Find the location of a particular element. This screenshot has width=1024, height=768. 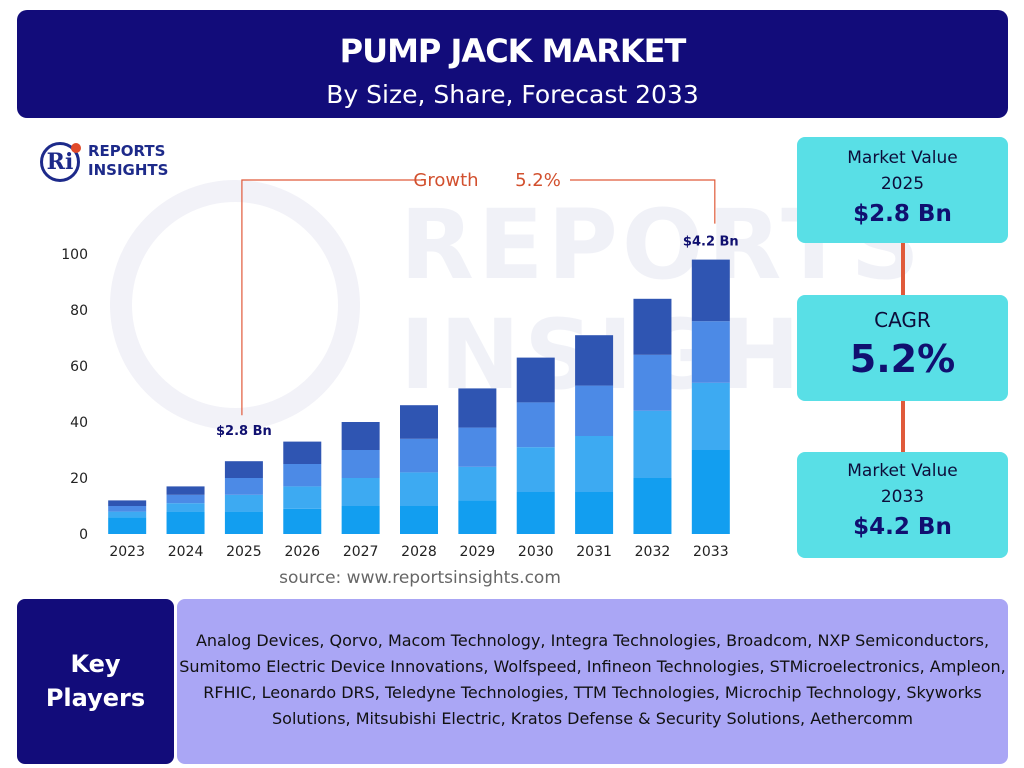

y-tick-label: 40 is located at coordinates (79, 423).